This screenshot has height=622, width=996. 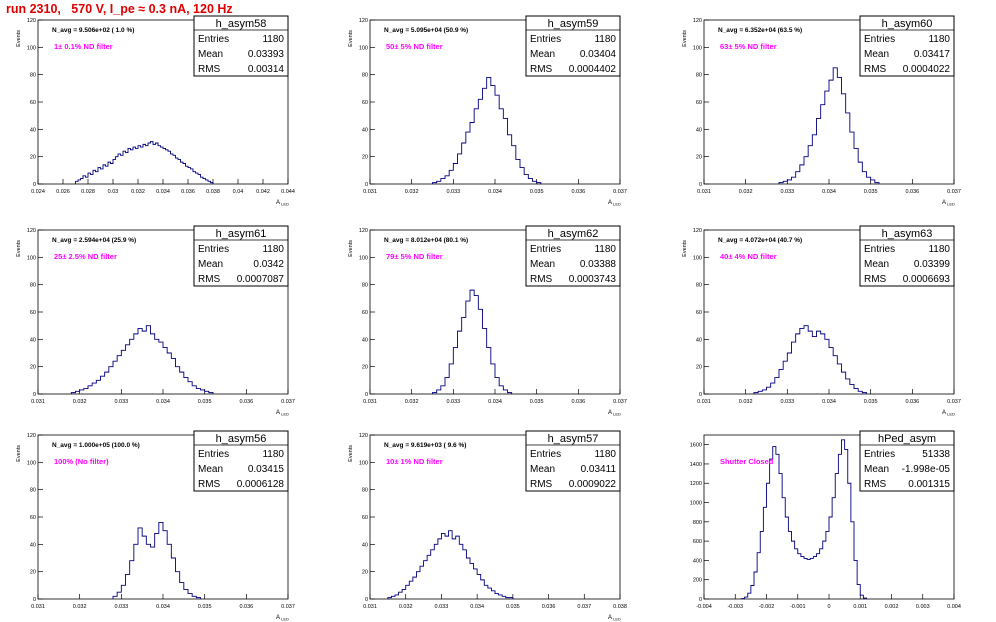 I want to click on stat-mean-value: -1.998e-05, so click(x=926, y=469).